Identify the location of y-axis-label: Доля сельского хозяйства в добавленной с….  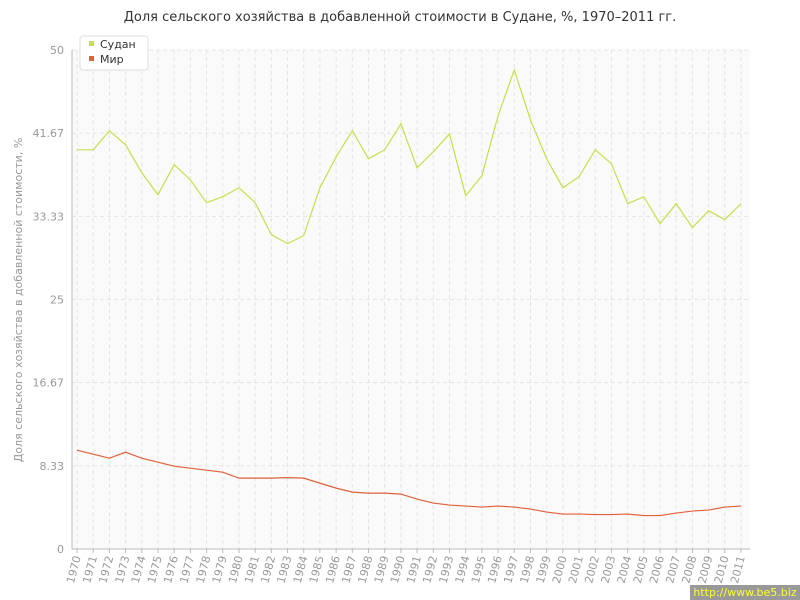
(18, 300).